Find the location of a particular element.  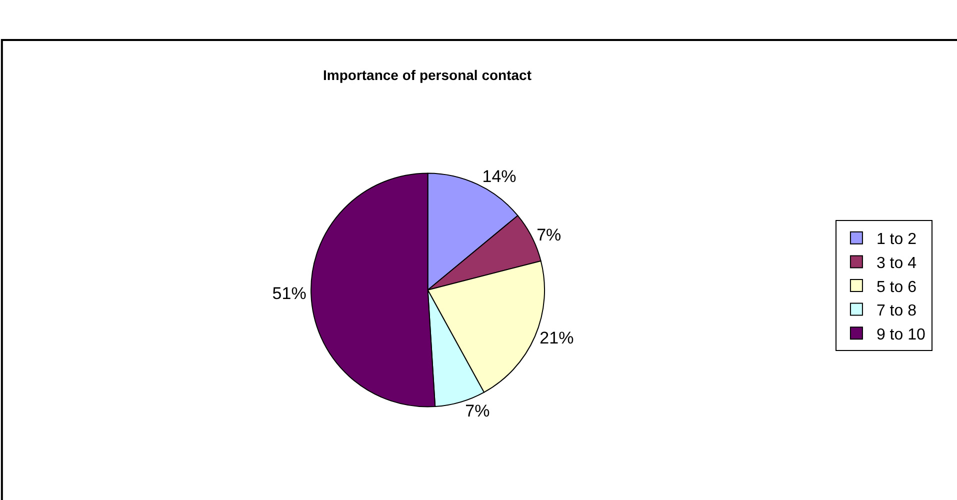

legend-label: 1 to 2 is located at coordinates (896, 239).